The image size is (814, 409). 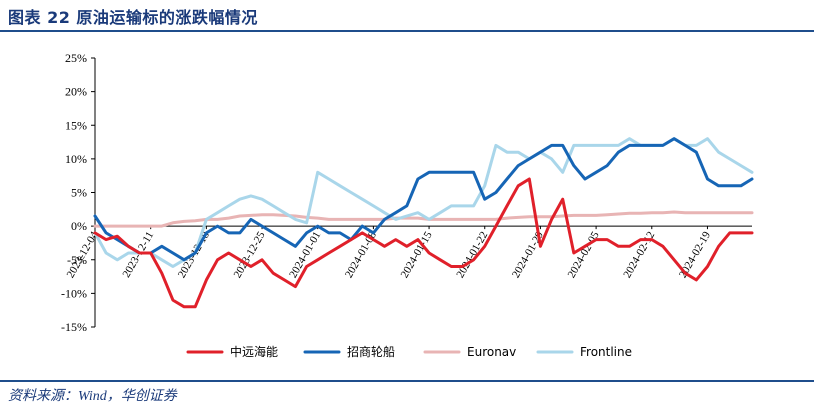 I want to click on y-tick-label: 20%, so click(x=76, y=92).